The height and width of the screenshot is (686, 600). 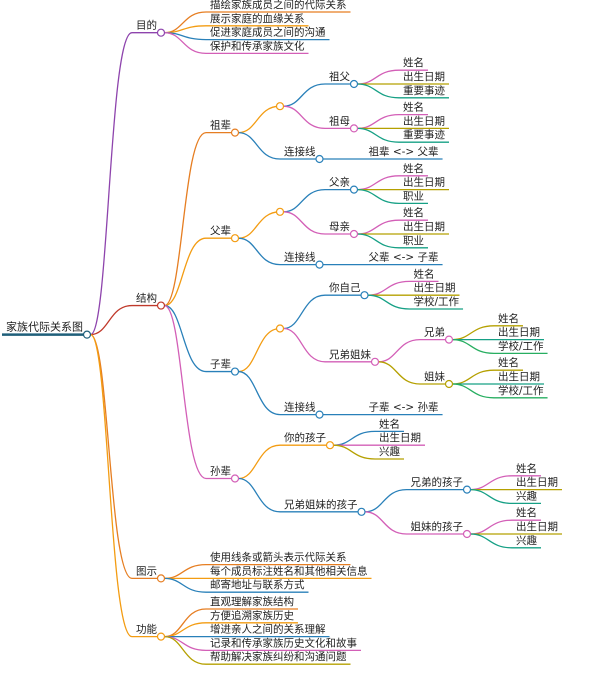 I want to click on branch-label: 姐妹, so click(x=434, y=376).